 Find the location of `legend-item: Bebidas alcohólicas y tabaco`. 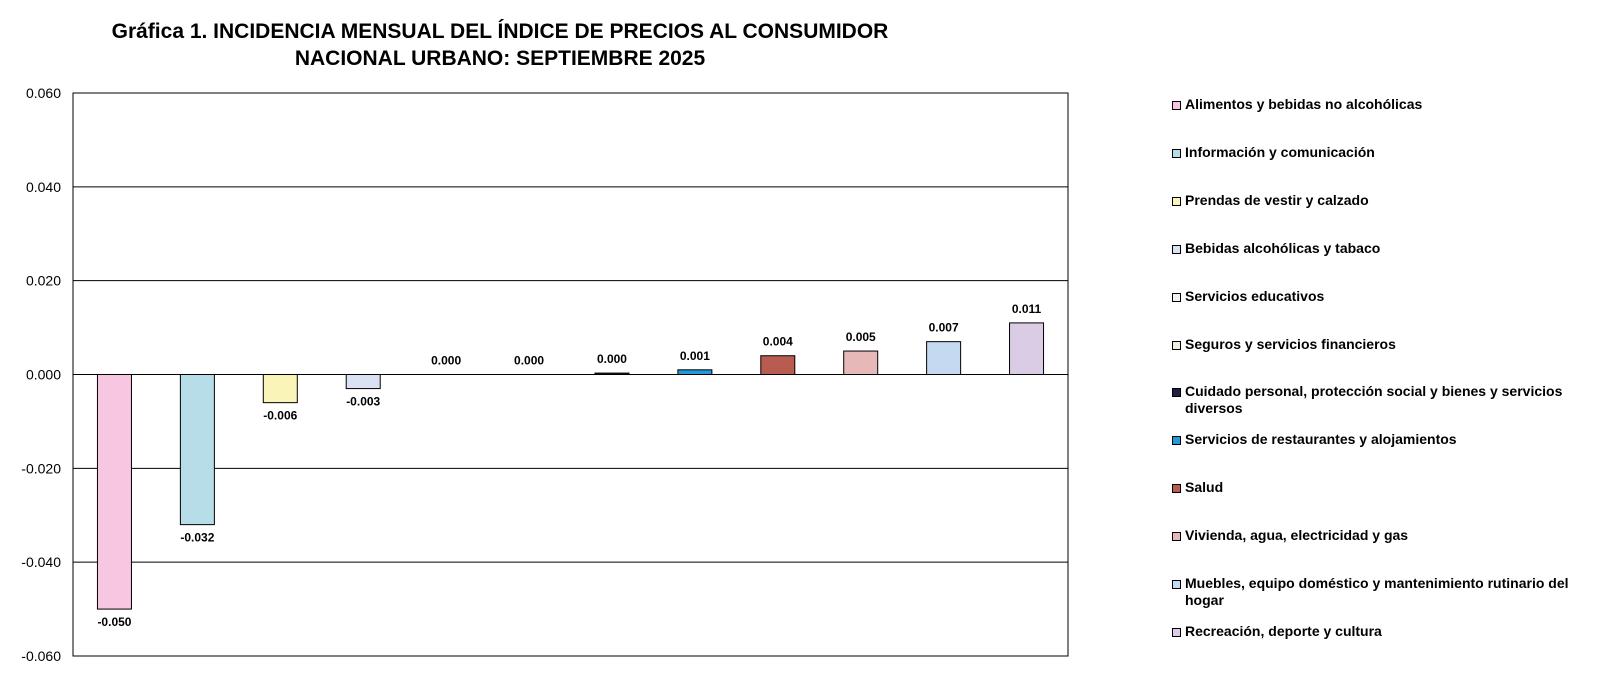

legend-item: Bebidas alcohólicas y tabaco is located at coordinates (1377, 248).